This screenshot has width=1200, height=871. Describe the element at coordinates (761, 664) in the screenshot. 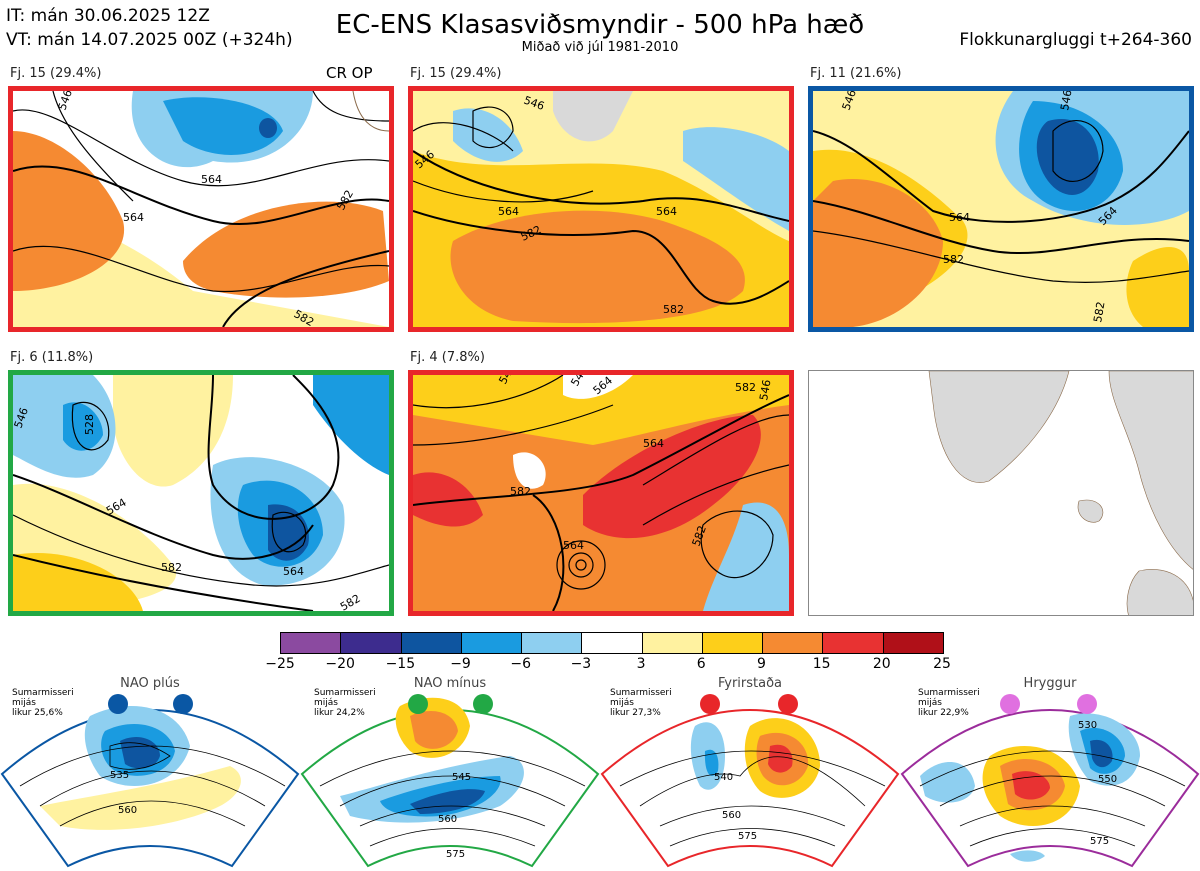

I see `colorbar-tick-label: 9` at that location.